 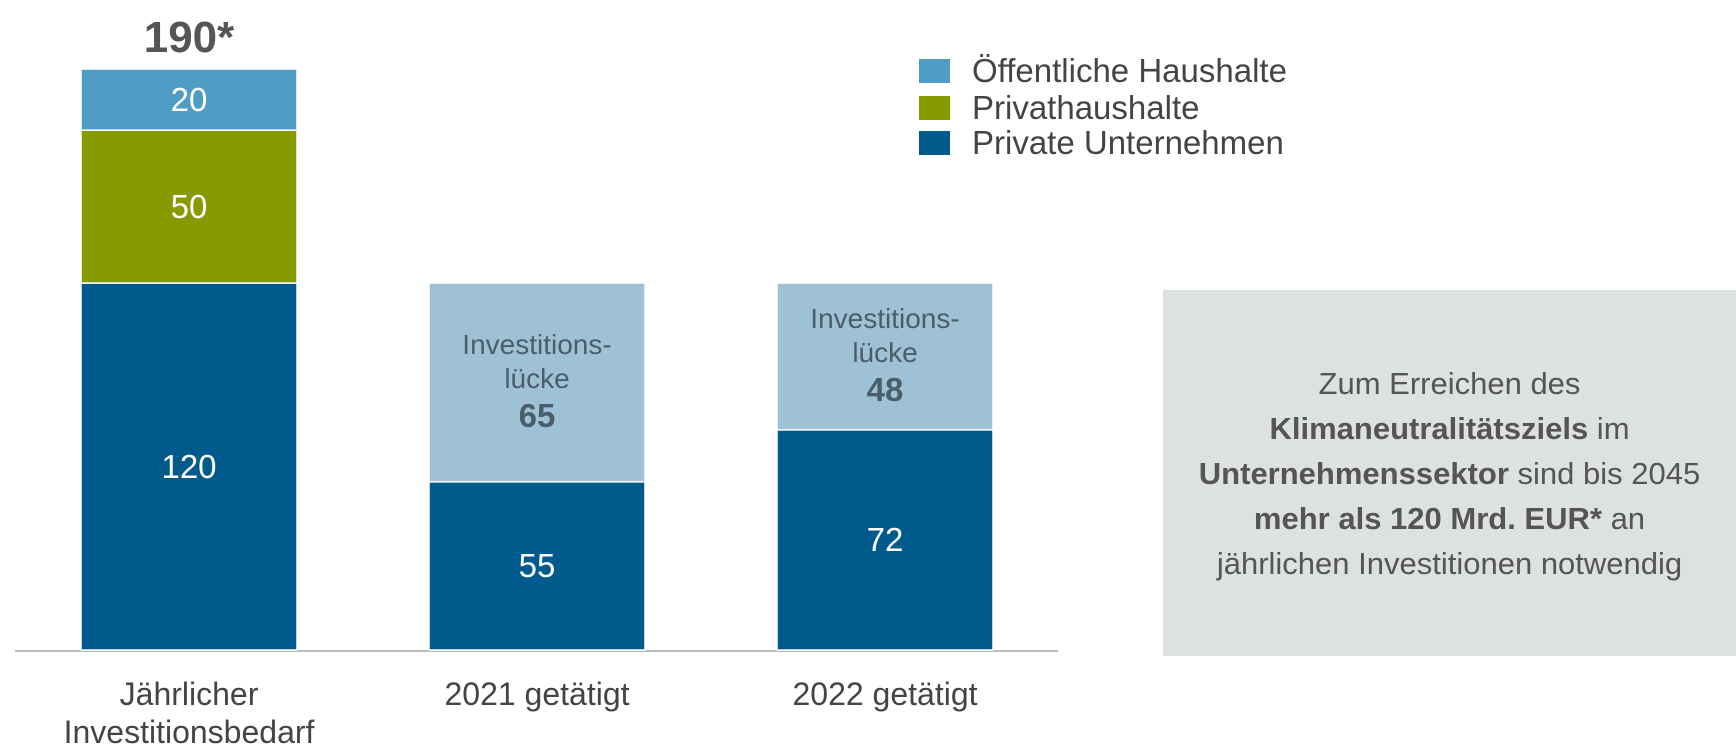 I want to click on legend-label: Öffentliche Haushalte, so click(x=1129, y=70).